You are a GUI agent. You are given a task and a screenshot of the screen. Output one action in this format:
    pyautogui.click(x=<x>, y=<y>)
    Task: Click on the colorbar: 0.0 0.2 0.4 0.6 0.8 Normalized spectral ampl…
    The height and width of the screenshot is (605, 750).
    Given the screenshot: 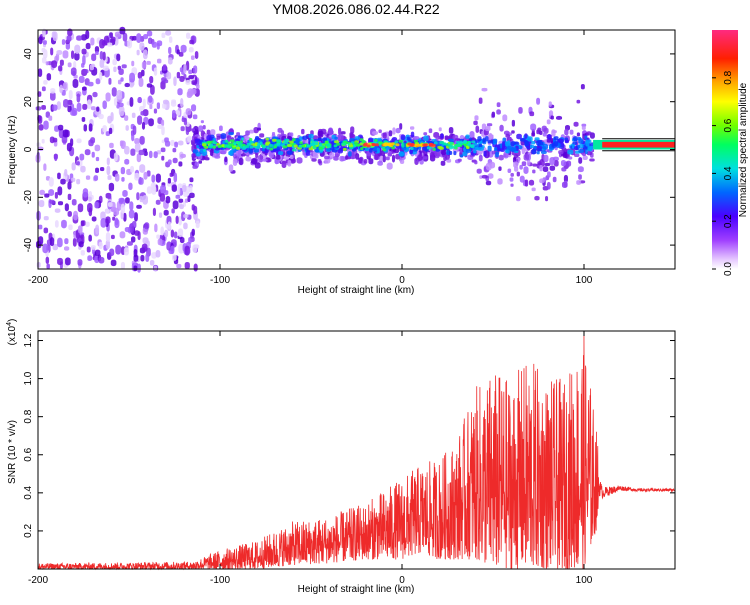 What is the action you would take?
    pyautogui.click(x=730, y=153)
    